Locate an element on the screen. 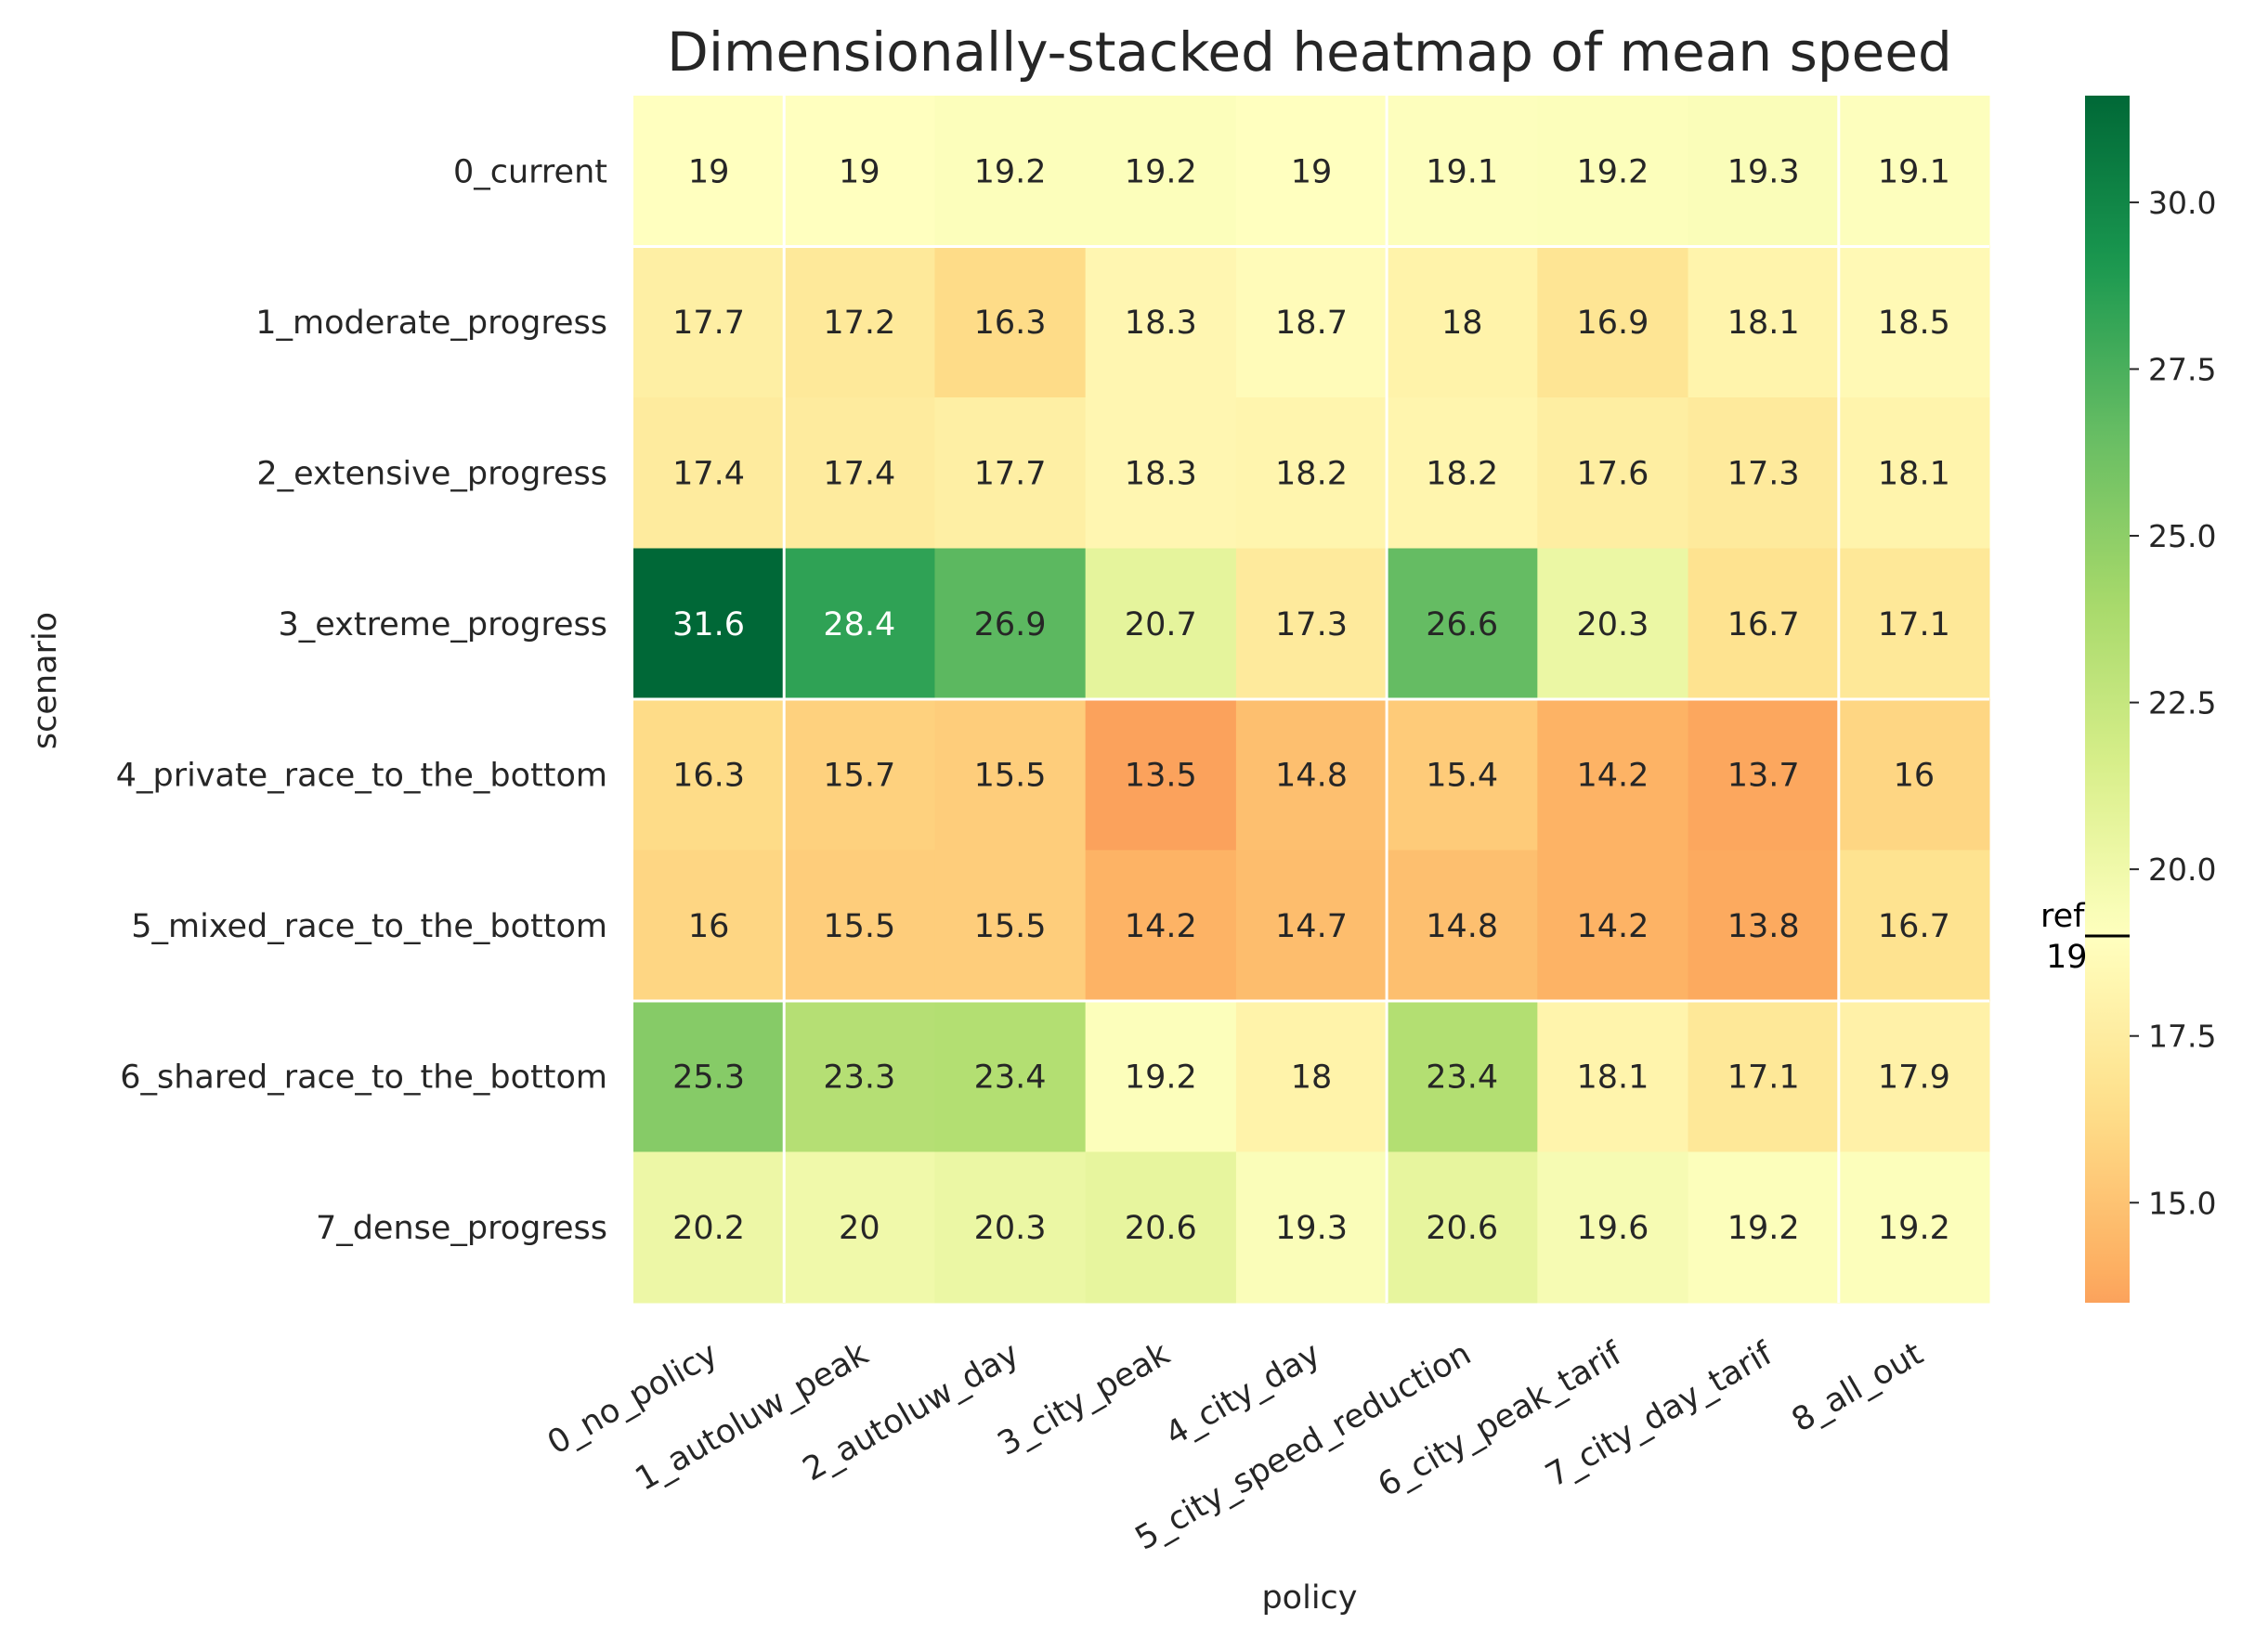  y-tick-label: 5_mixed_race_to_the_bottom is located at coordinates (369, 927).